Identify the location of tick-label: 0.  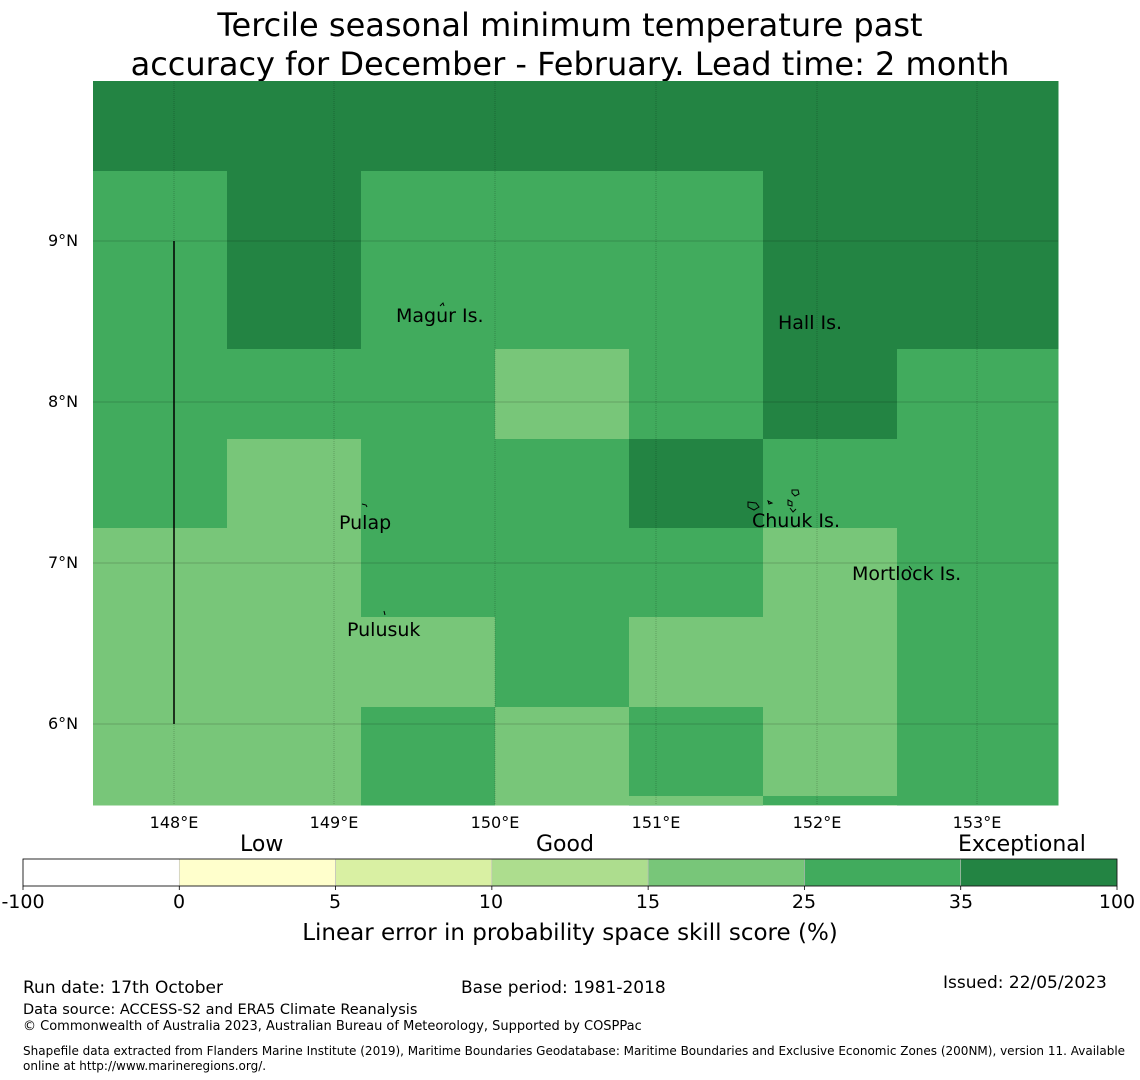
(179, 902).